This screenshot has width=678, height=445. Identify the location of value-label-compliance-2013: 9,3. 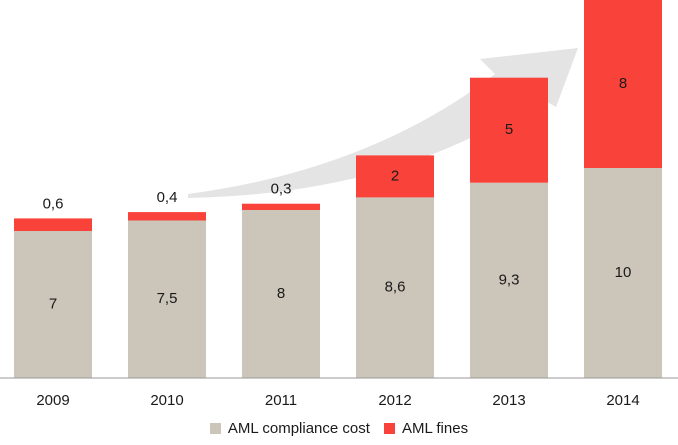
(509, 279).